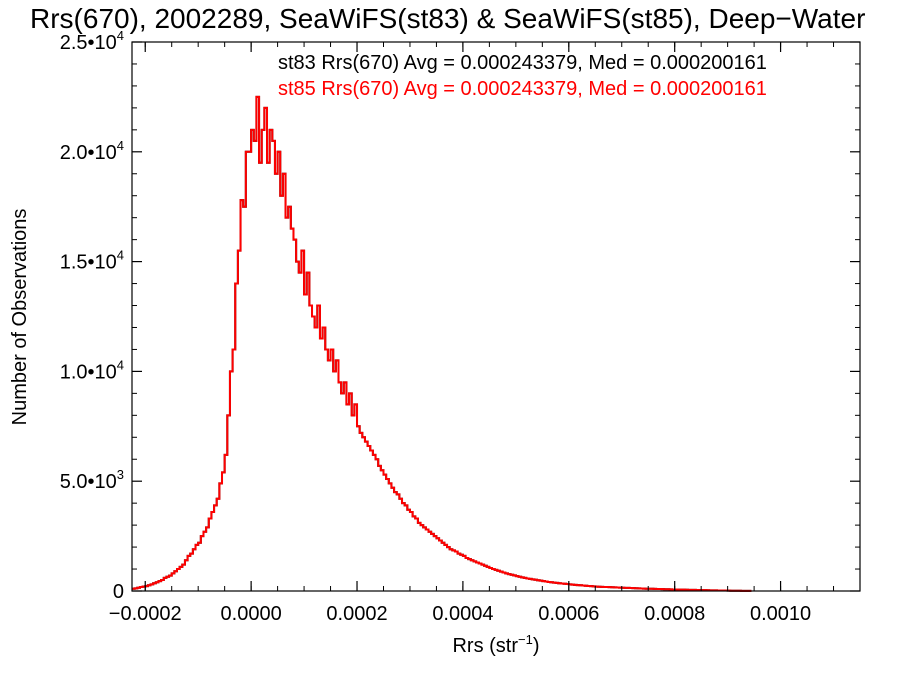 Image resolution: width=900 pixels, height=675 pixels. What do you see at coordinates (251, 614) in the screenshot?
I see `x-tick-label-1: 0.0000` at bounding box center [251, 614].